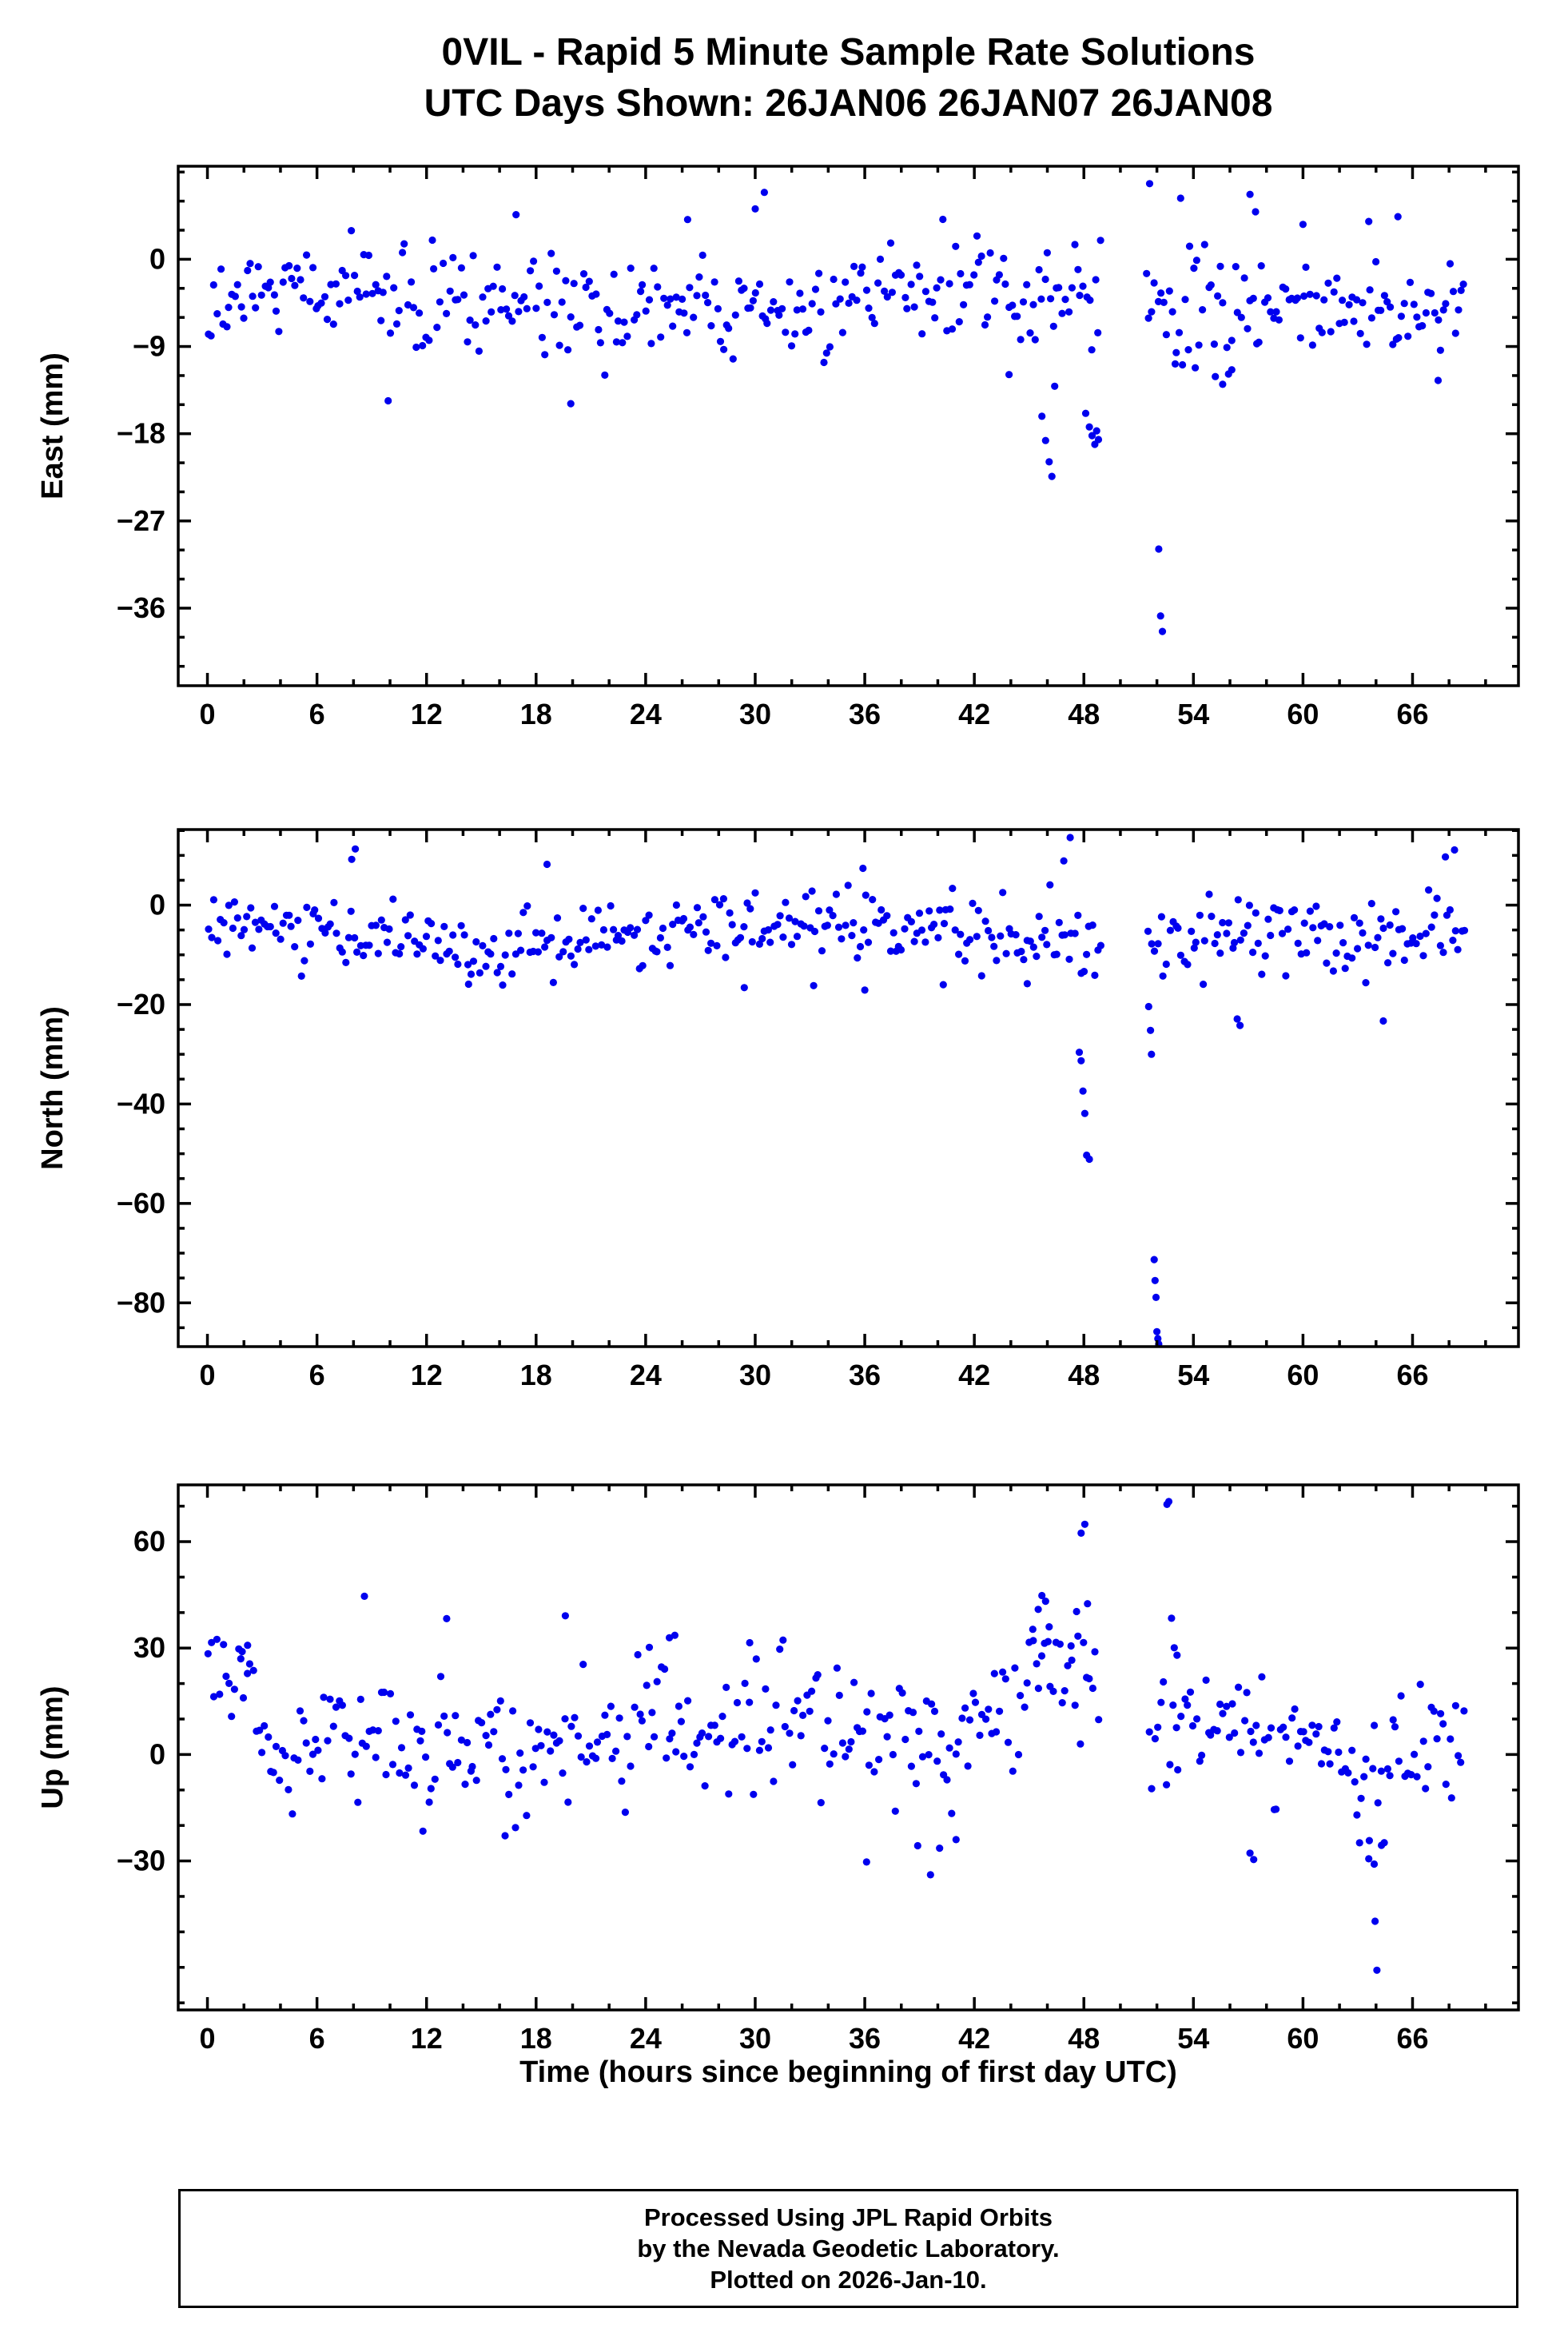  Describe the element at coordinates (149, 347) in the screenshot. I see `svg-text: −9` at that location.